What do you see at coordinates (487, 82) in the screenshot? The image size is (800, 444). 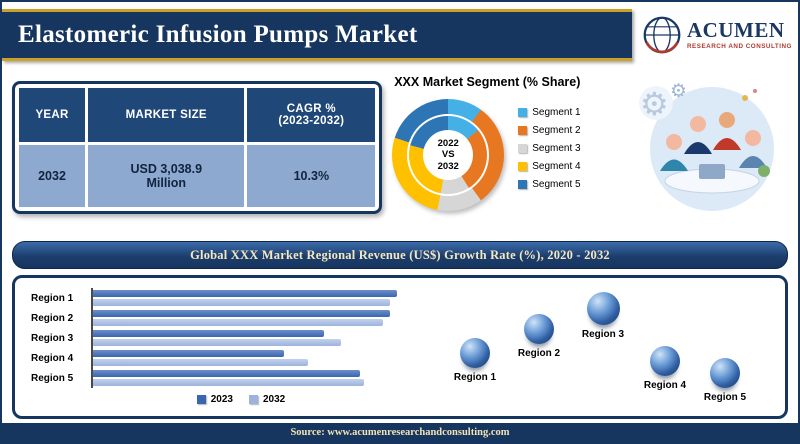 I see `segment-chart-title: XXX Market Segment (% Share)` at bounding box center [487, 82].